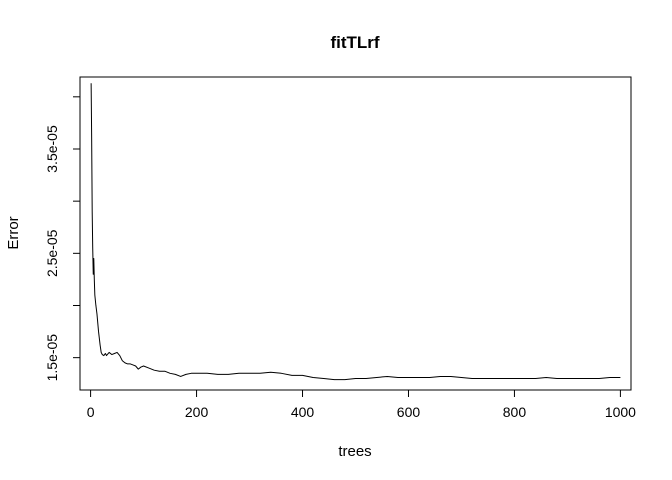 The height and width of the screenshot is (480, 672). I want to click on x-tick-label: 600, so click(409, 412).